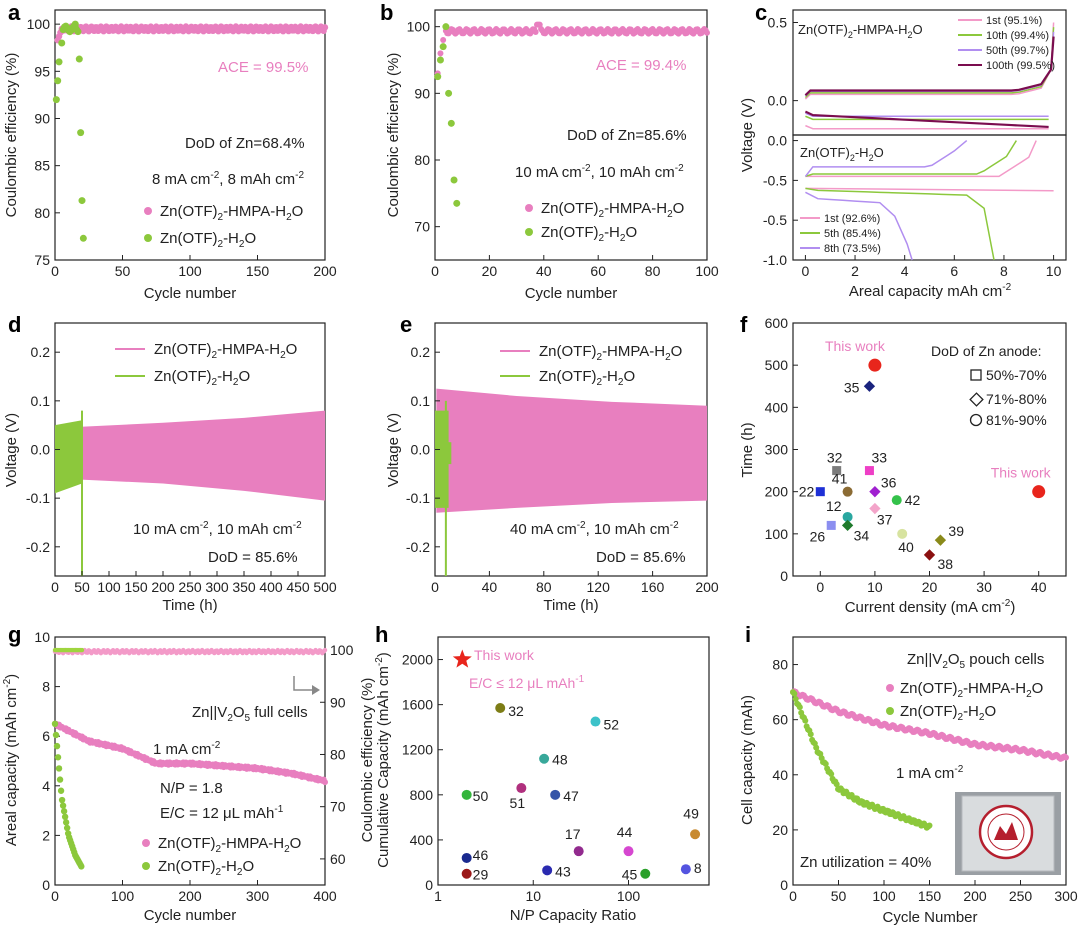 This screenshot has width=1080, height=930. I want to click on panel-d-dod: DoD = 85.6%, so click(253, 557).